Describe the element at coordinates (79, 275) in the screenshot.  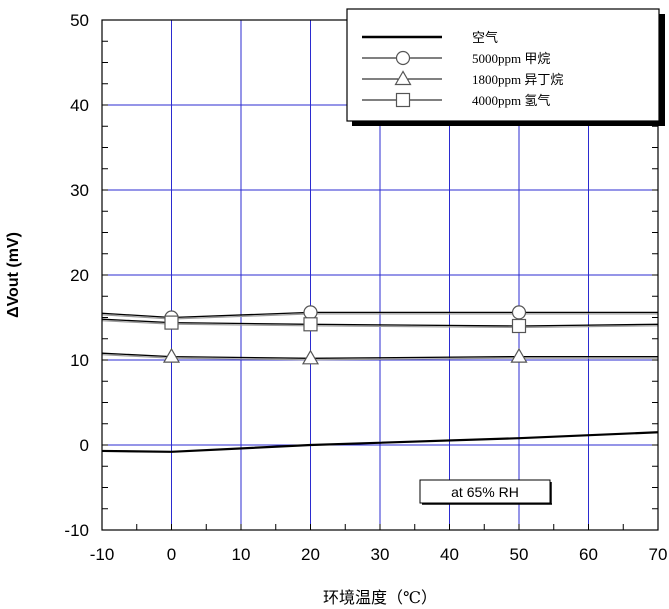
I see `y-tick-label: 20` at that location.